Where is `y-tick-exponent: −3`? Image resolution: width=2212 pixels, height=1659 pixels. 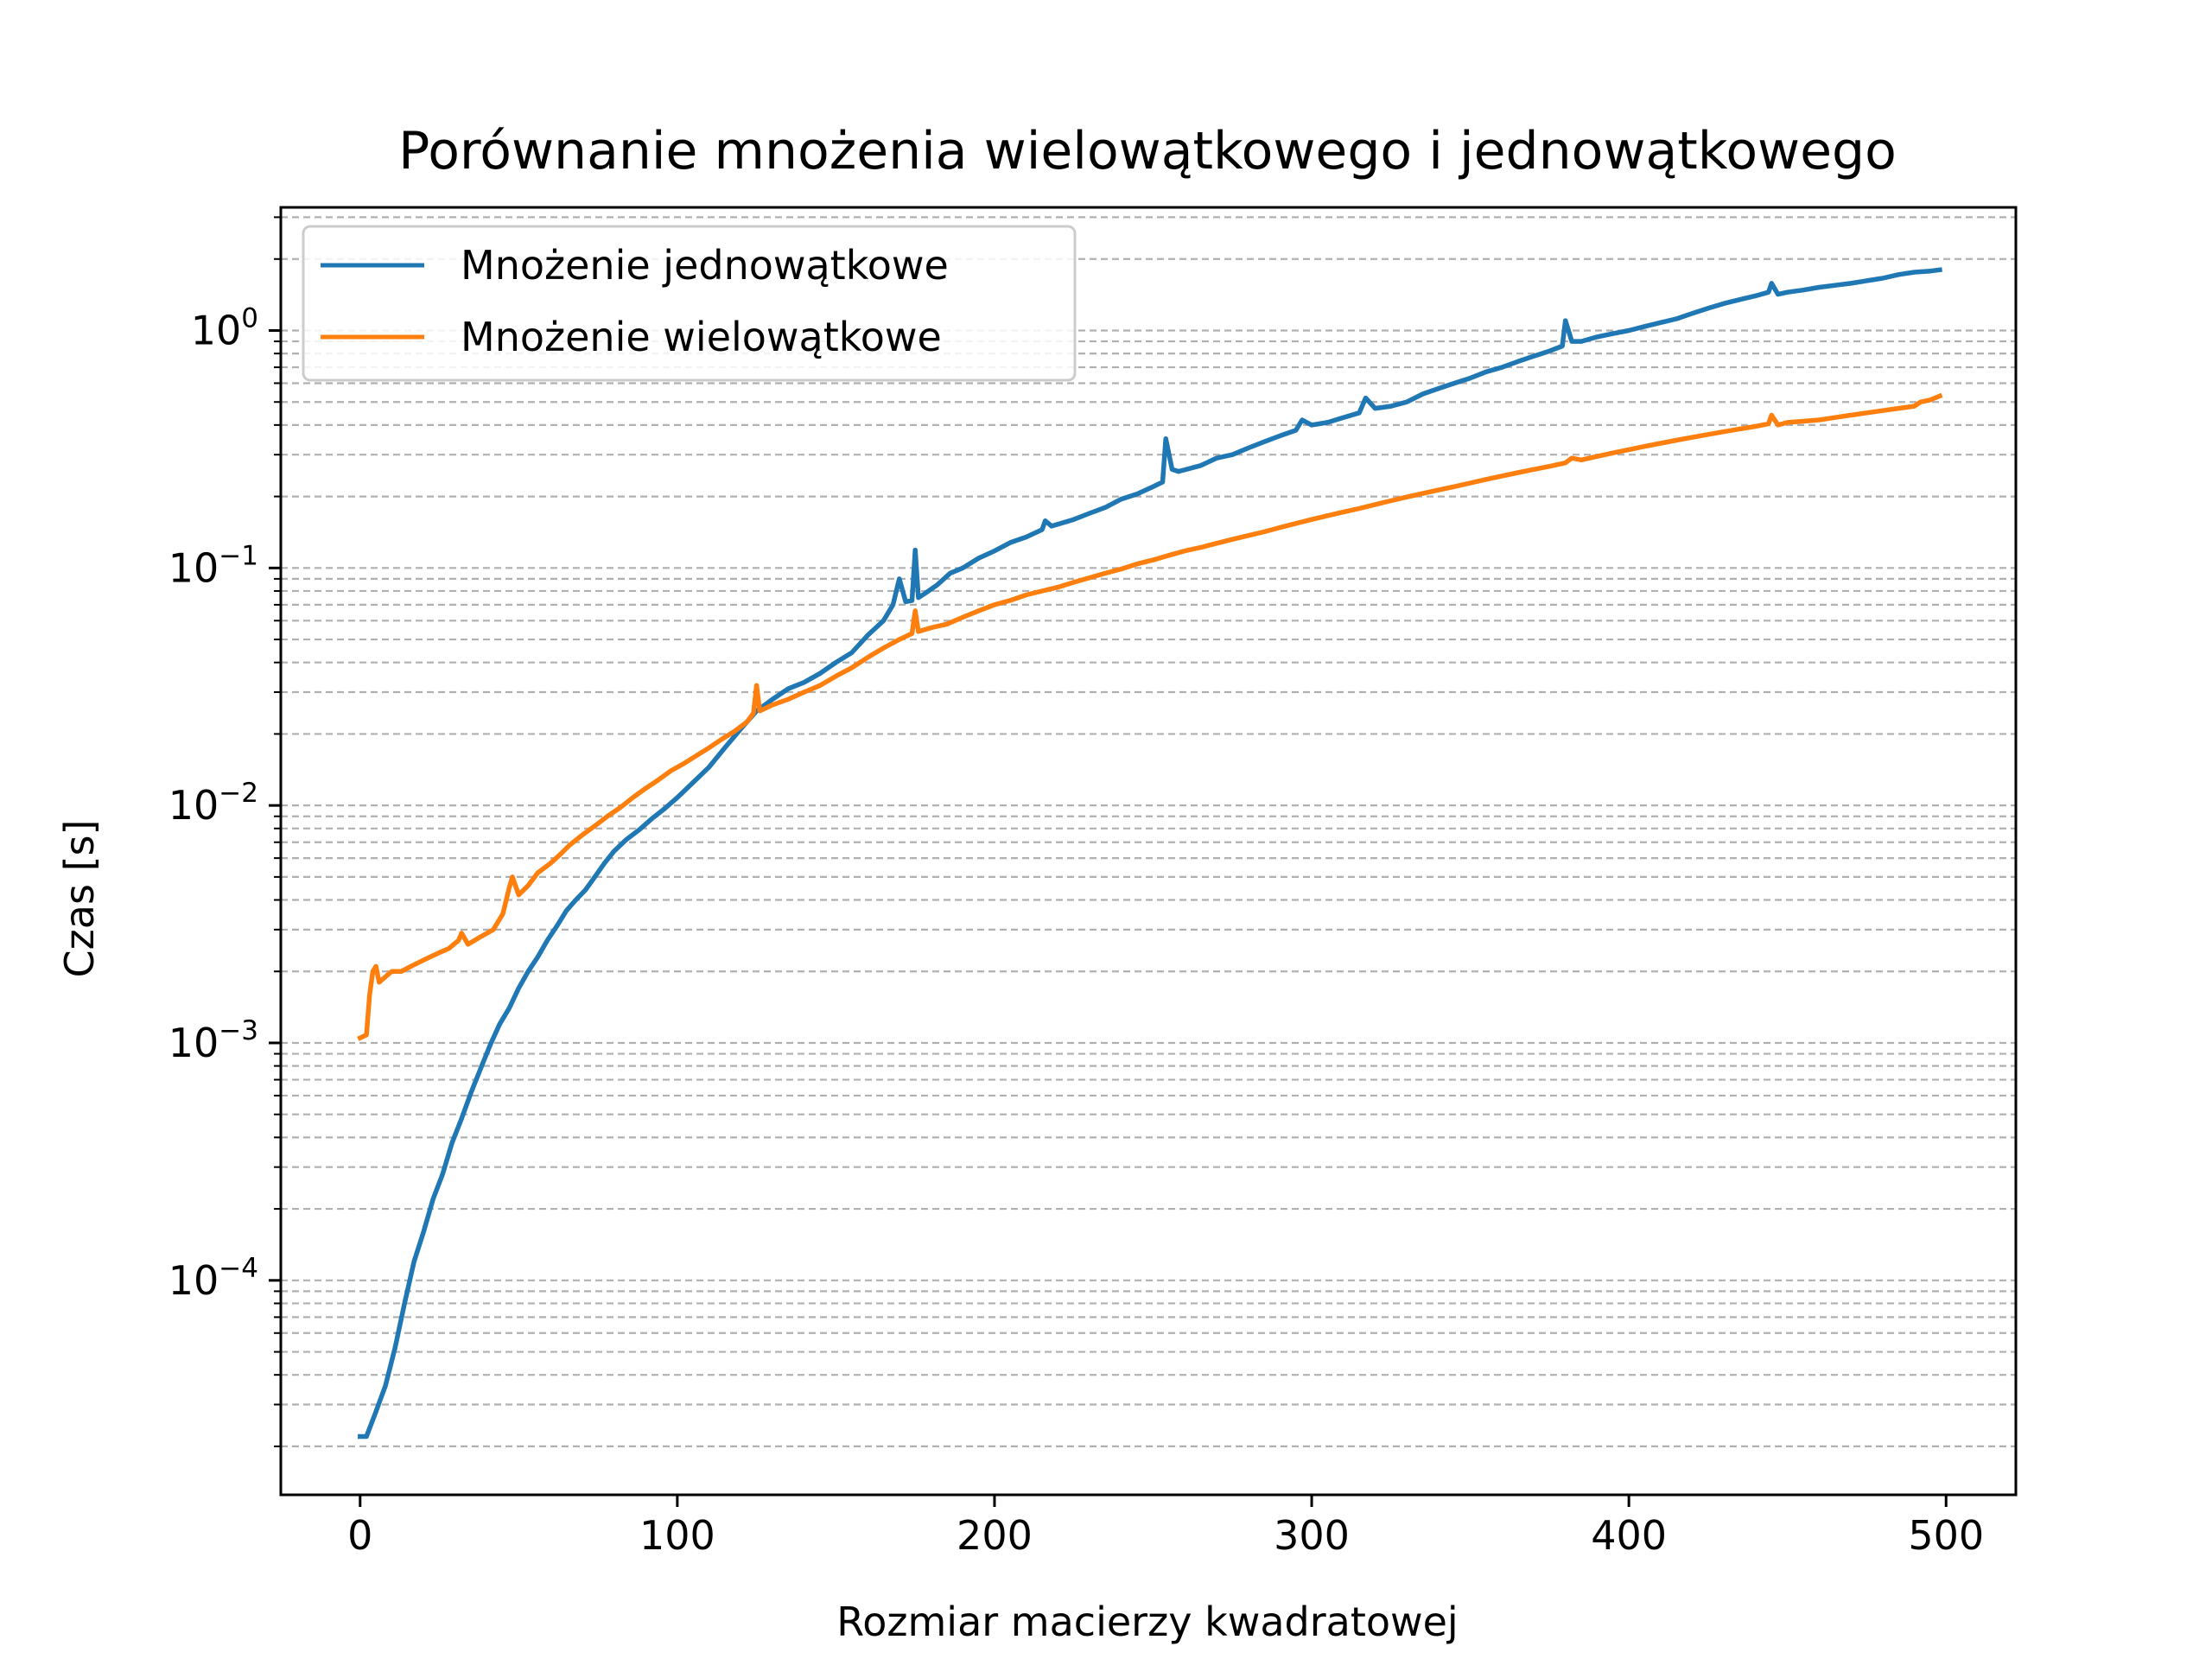 y-tick-exponent: −3 is located at coordinates (238, 1030).